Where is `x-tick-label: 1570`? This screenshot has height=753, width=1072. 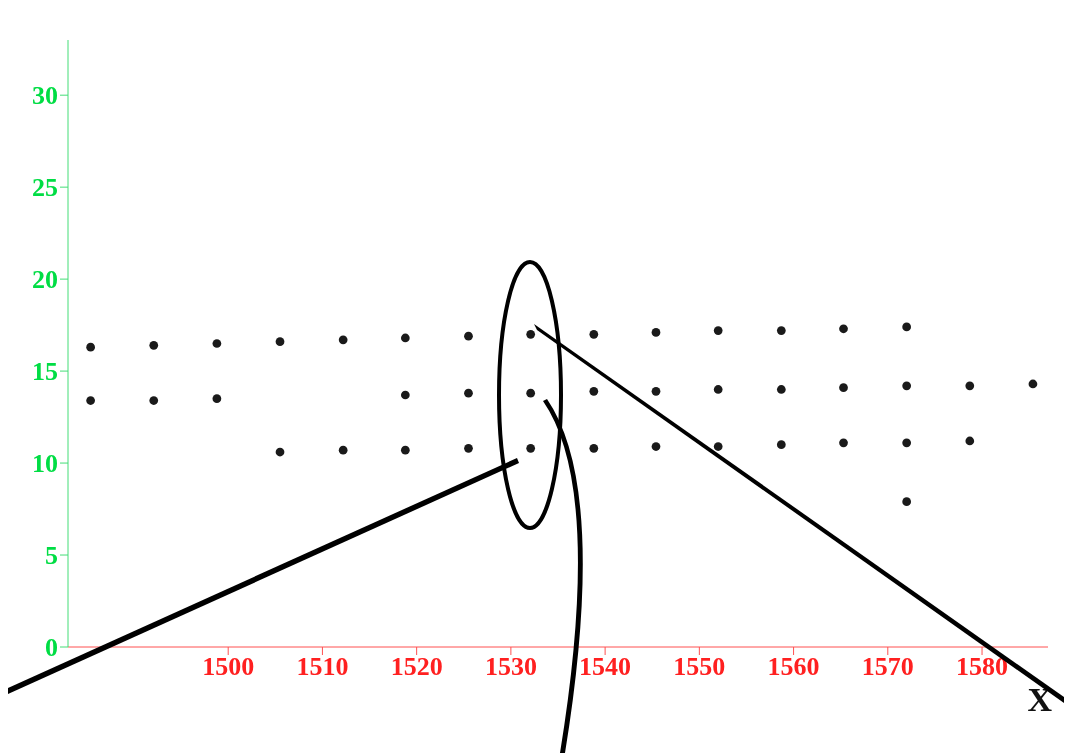
x-tick-label: 1570 is located at coordinates (887, 667).